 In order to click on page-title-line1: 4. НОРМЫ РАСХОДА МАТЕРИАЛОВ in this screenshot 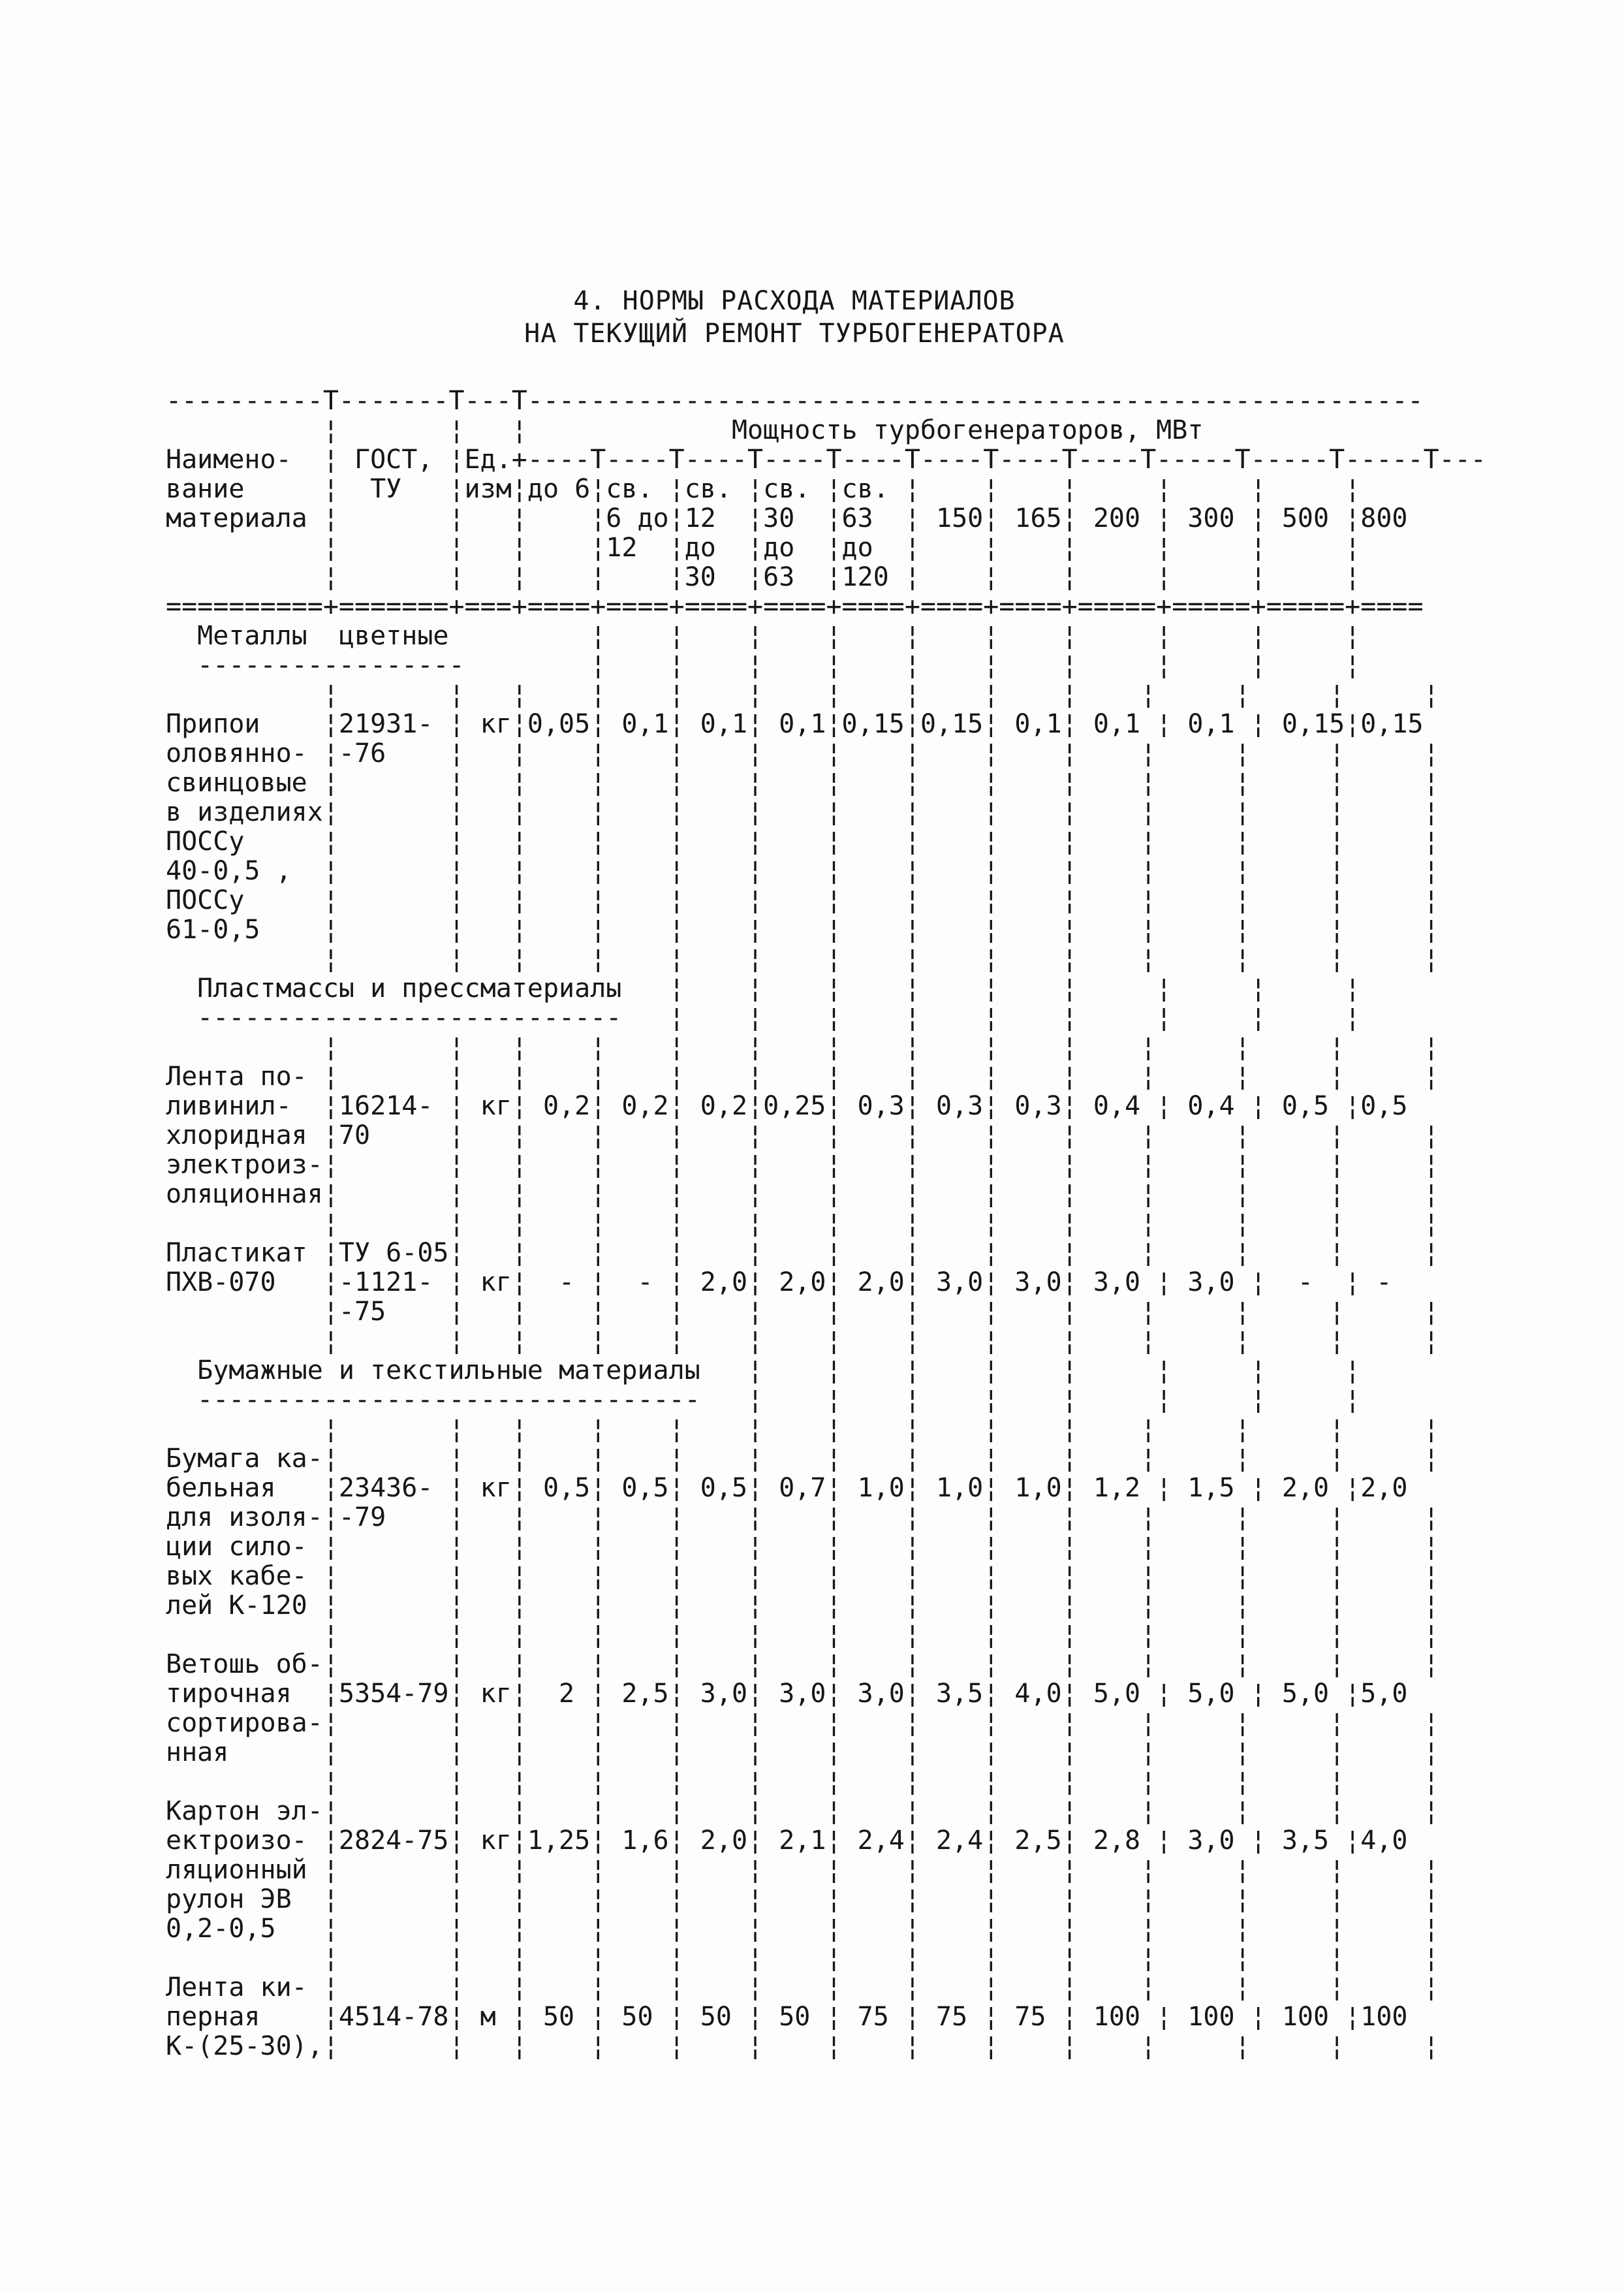, I will do `click(794, 301)`.